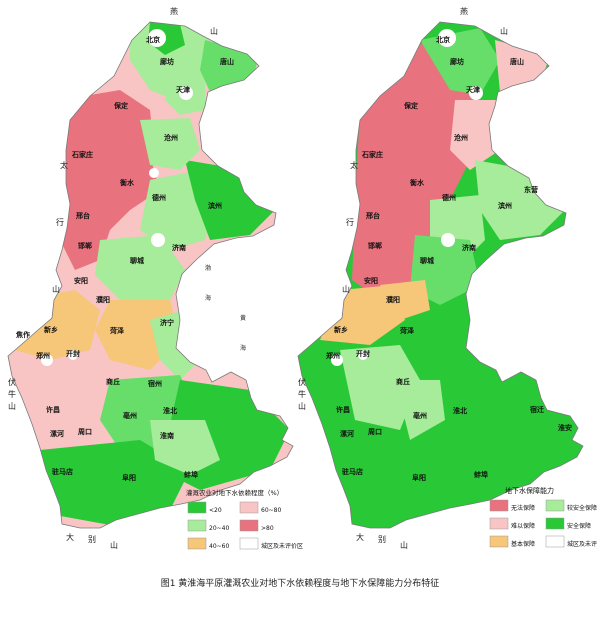 The image size is (600, 621). I want to click on right-city-bozhou: 亳州, so click(420, 415).